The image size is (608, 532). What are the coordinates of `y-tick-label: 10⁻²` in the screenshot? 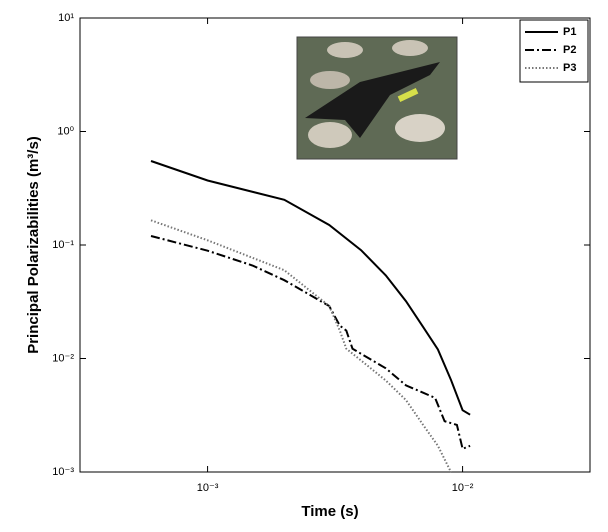 It's located at (63, 358).